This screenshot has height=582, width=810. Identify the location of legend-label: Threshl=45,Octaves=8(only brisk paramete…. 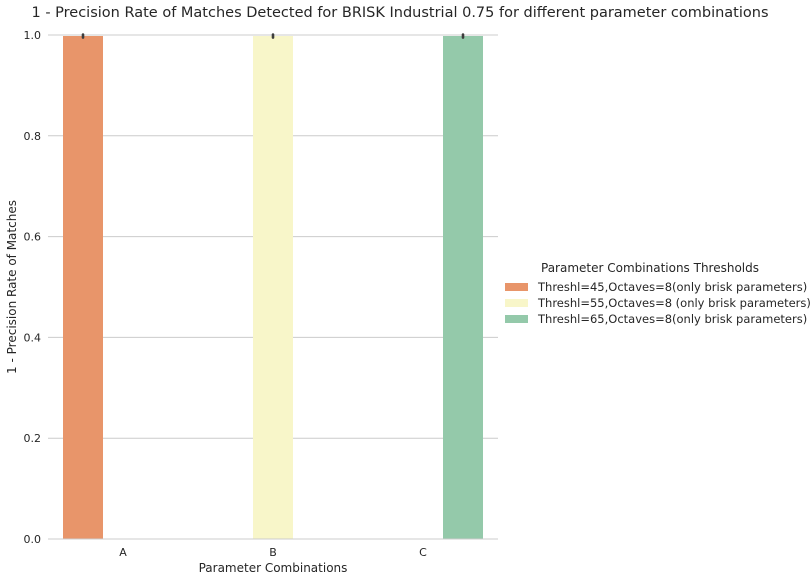
(673, 287).